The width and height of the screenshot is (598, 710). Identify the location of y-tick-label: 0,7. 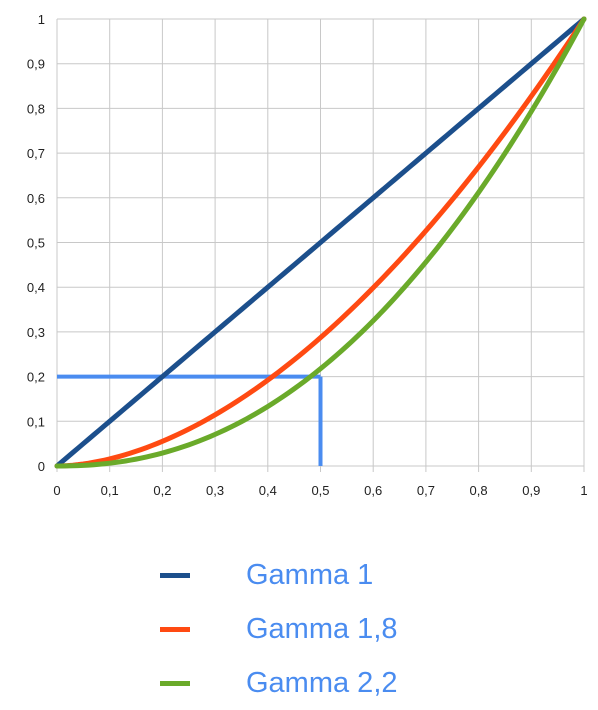
(36, 153).